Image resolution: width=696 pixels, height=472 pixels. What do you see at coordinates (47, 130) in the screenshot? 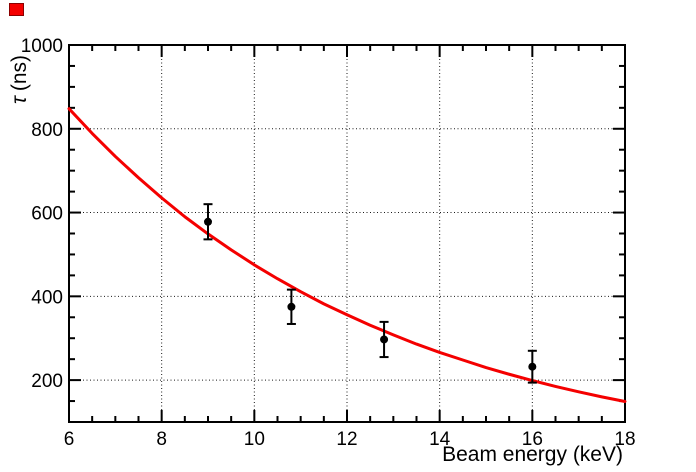
I see `y-tick-label: 800` at bounding box center [47, 130].